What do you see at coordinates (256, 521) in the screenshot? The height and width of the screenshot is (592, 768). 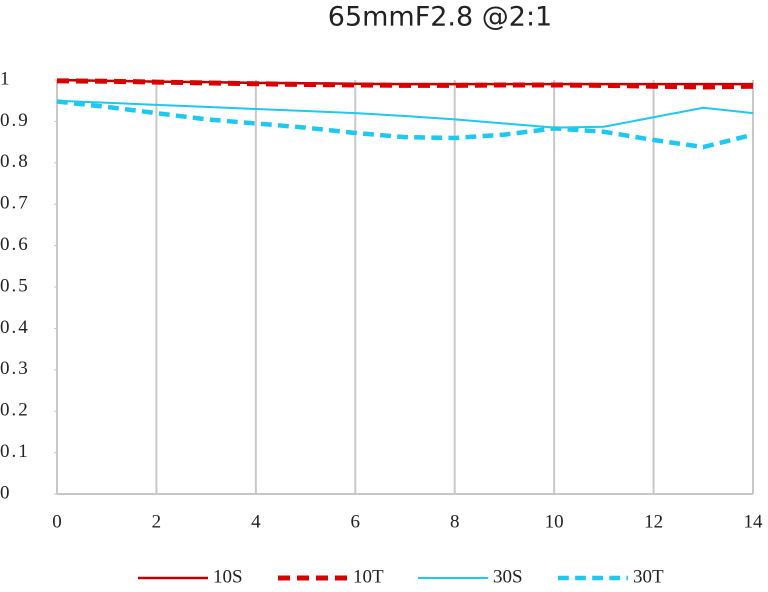 I see `x-tick-label: 4` at bounding box center [256, 521].